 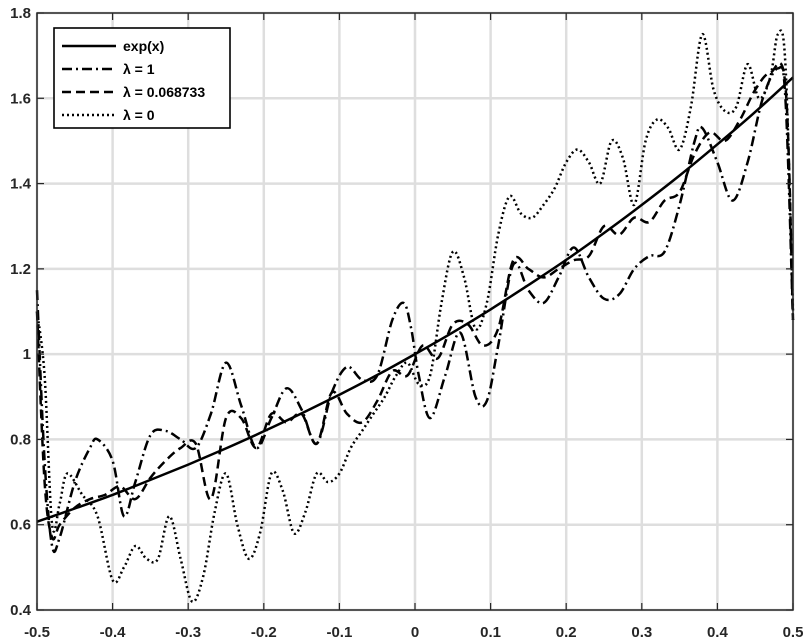 I want to click on x-tick-label: 0, so click(x=415, y=632).